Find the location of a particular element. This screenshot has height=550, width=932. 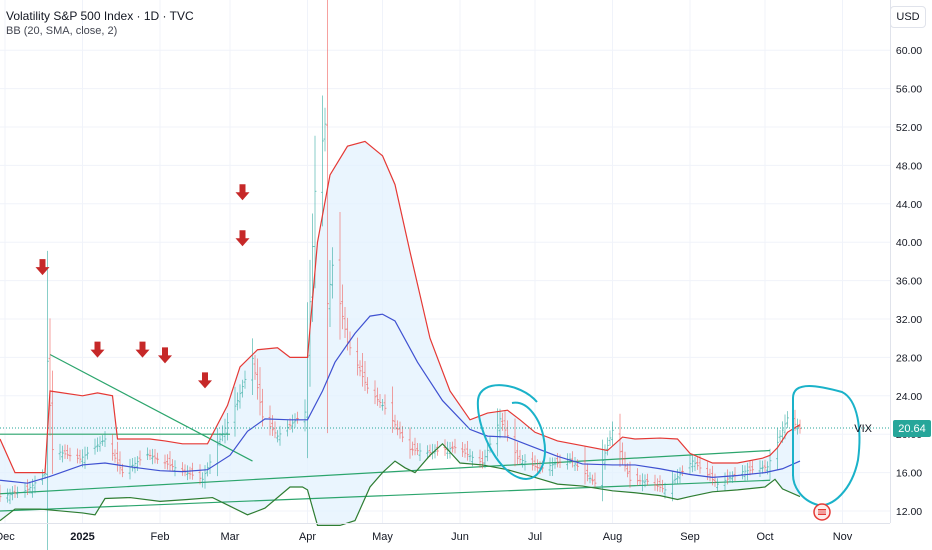

price-tick-label: 48.00 is located at coordinates (909, 166).